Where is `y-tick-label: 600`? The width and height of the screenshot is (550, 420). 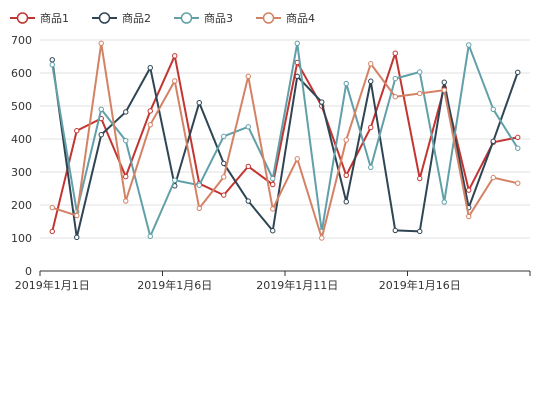 y-tick-label: 600 is located at coordinates (21, 73).